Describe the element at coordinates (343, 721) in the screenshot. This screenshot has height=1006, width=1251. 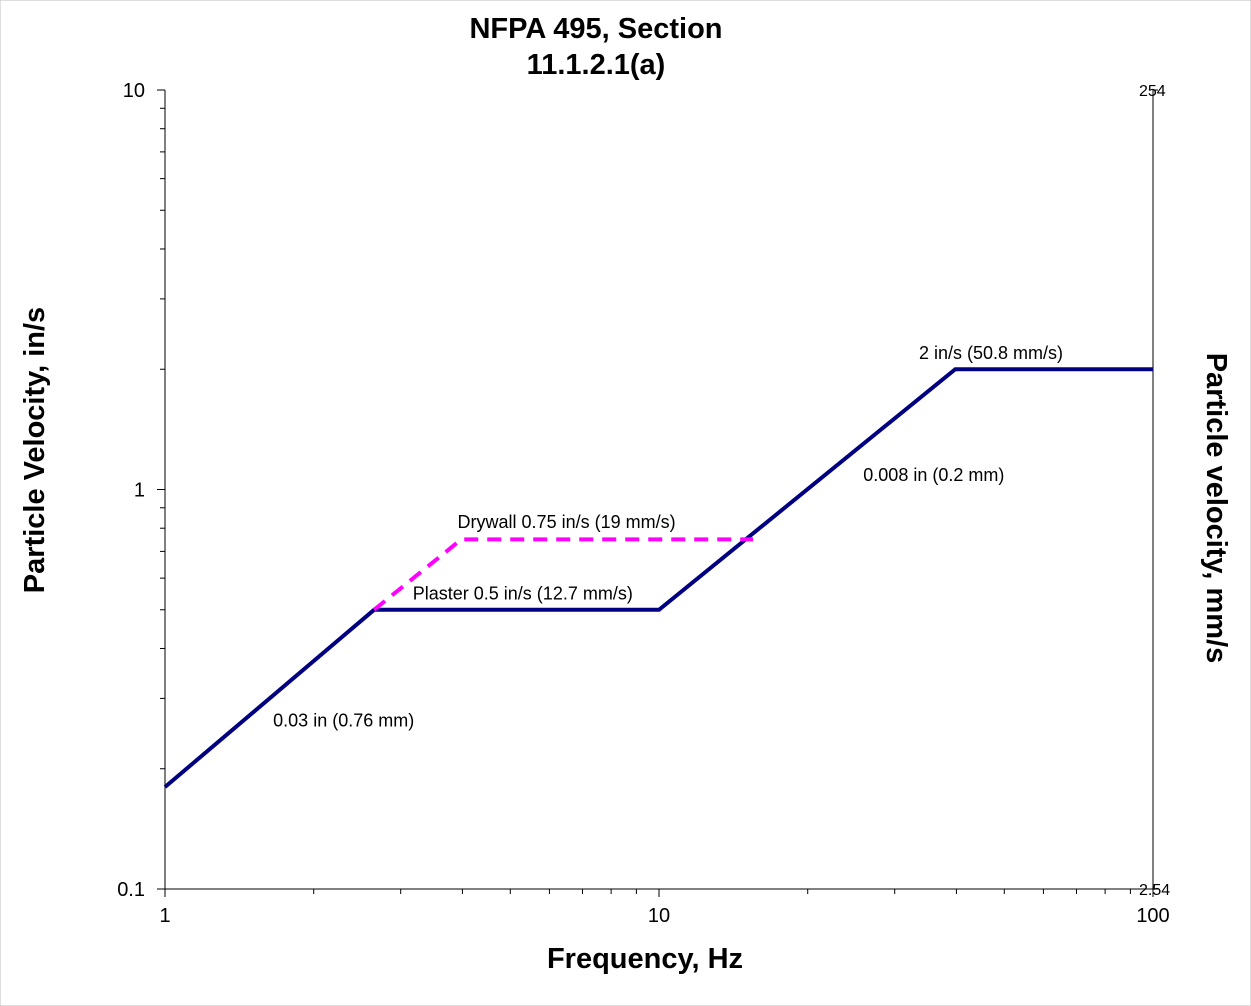
I see `annotation-label: 0.03 in (0.76 mm)` at that location.